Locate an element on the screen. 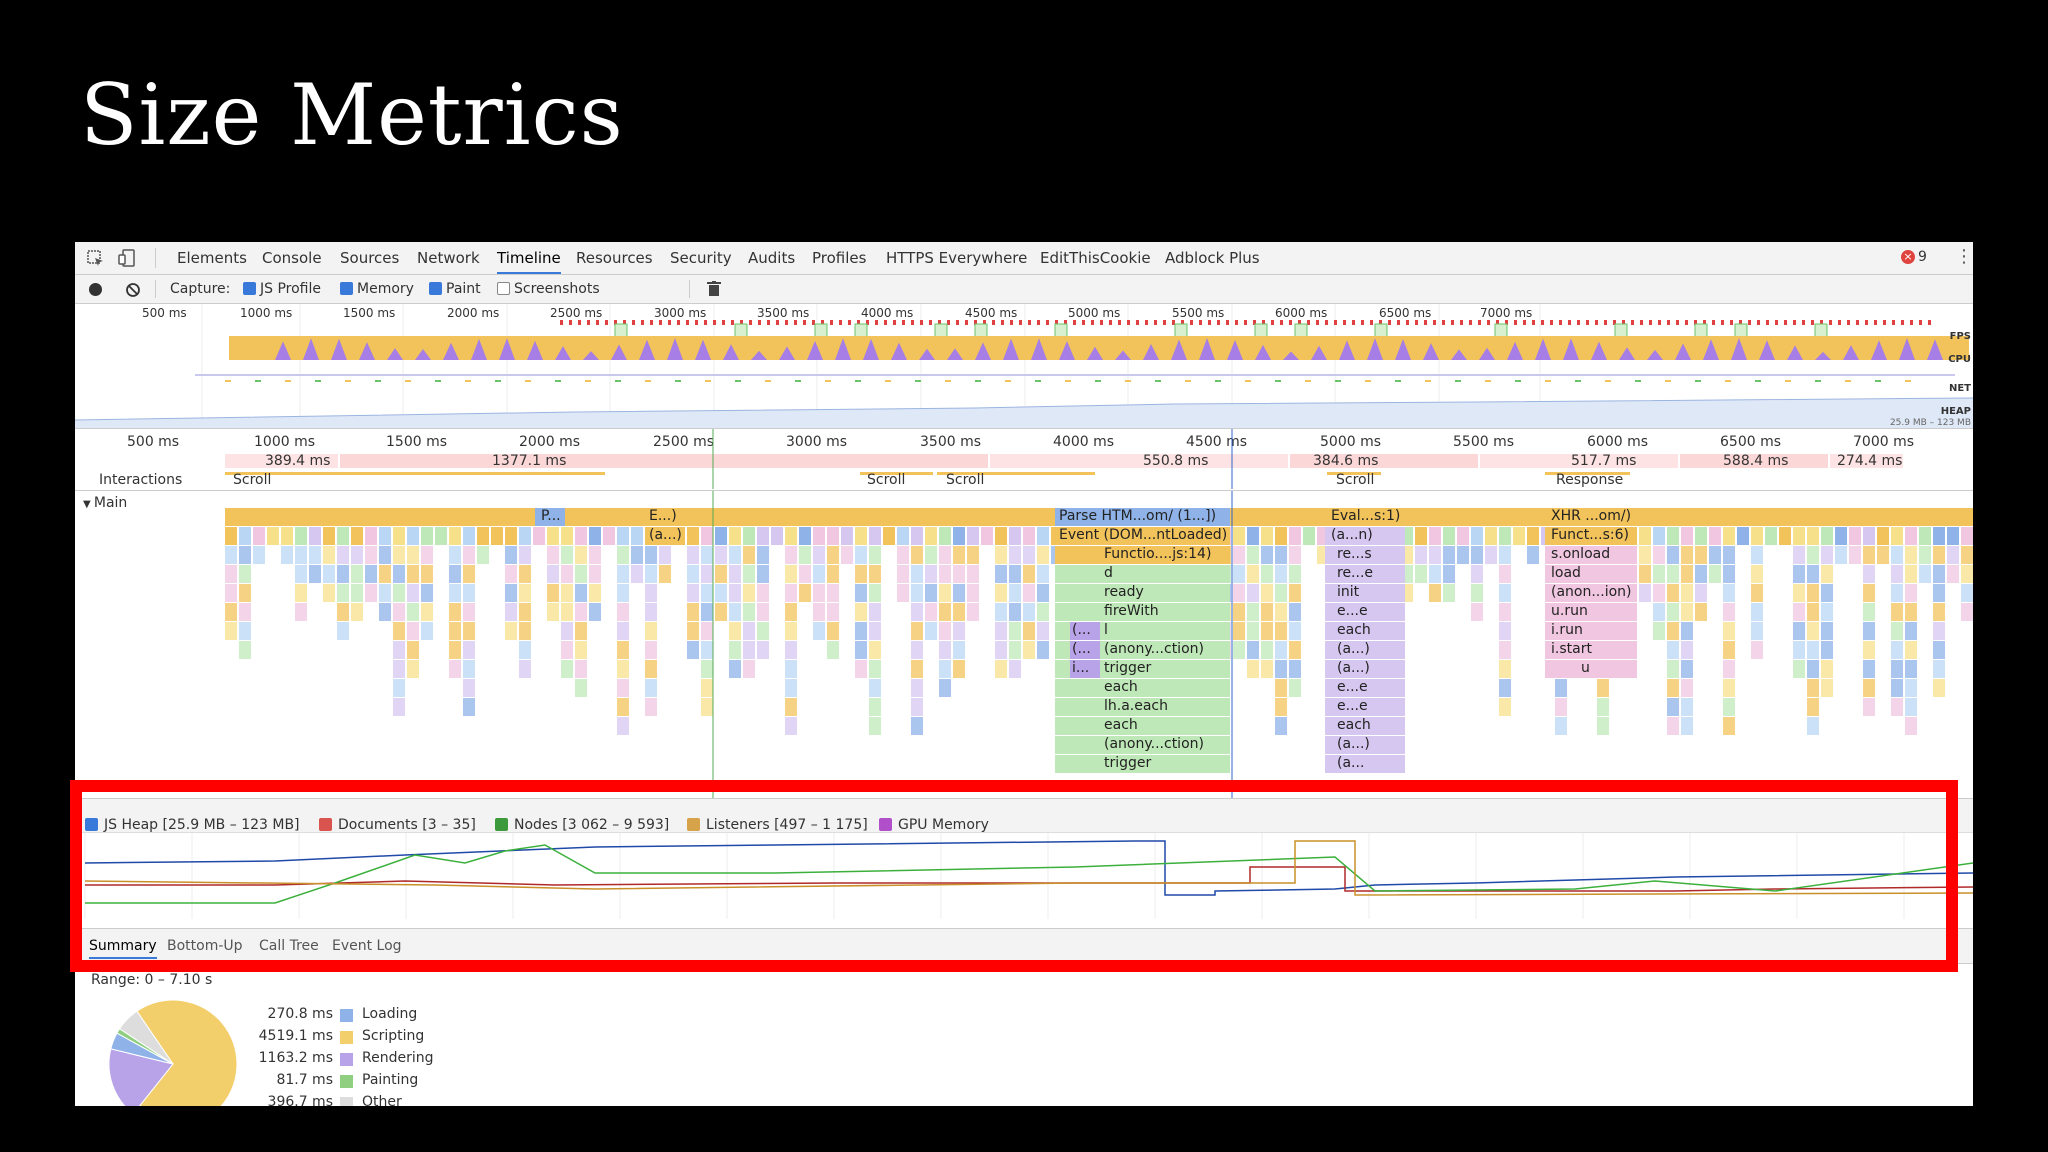 The width and height of the screenshot is (2048, 1152). error-icon: × is located at coordinates (1908, 257).